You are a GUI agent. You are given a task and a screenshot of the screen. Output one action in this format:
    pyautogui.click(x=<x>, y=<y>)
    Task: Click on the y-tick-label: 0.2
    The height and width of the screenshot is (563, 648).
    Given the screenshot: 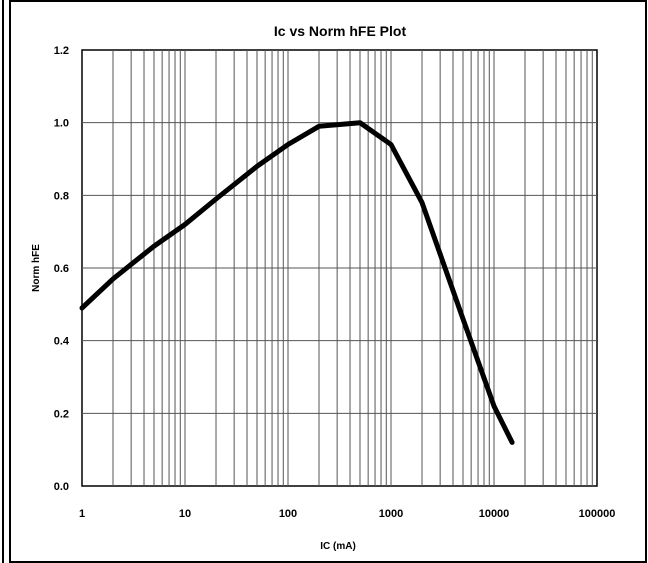 What is the action you would take?
    pyautogui.click(x=61, y=414)
    